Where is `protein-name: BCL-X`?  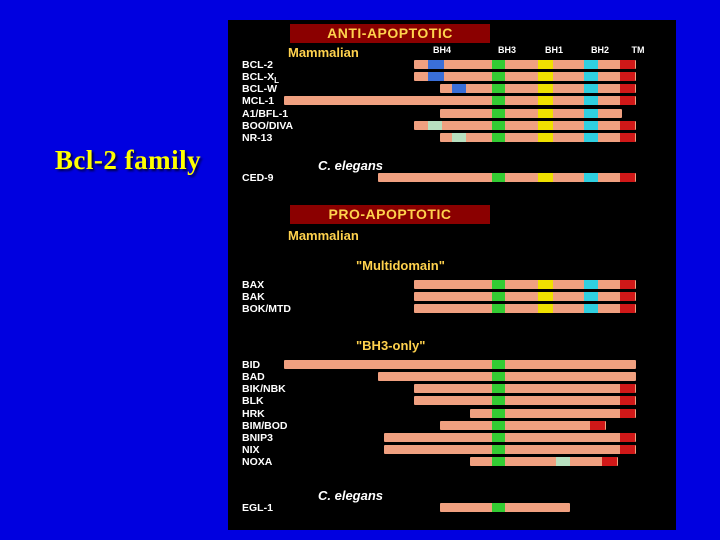
protein-name: BCL-X is located at coordinates (258, 77).